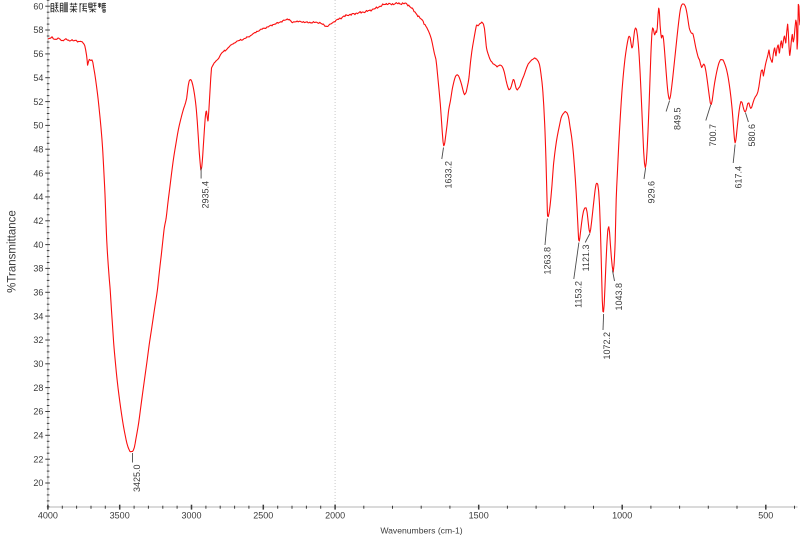 Image resolution: width=800 pixels, height=539 pixels. I want to click on svg-text: 500, so click(765, 515).